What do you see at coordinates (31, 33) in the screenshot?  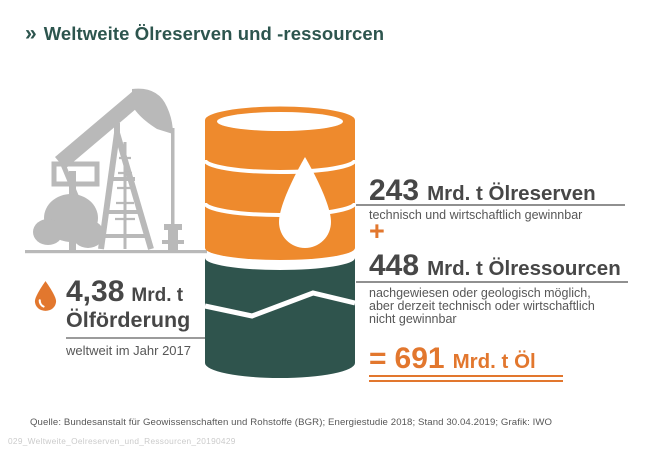 I see `double-chevron-icon: »` at bounding box center [31, 33].